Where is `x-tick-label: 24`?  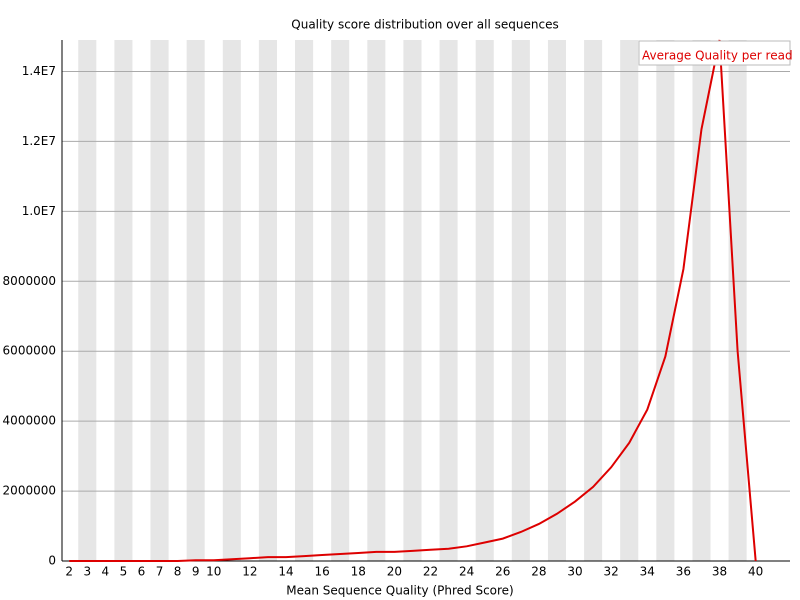
x-tick-label: 24 is located at coordinates (466, 572).